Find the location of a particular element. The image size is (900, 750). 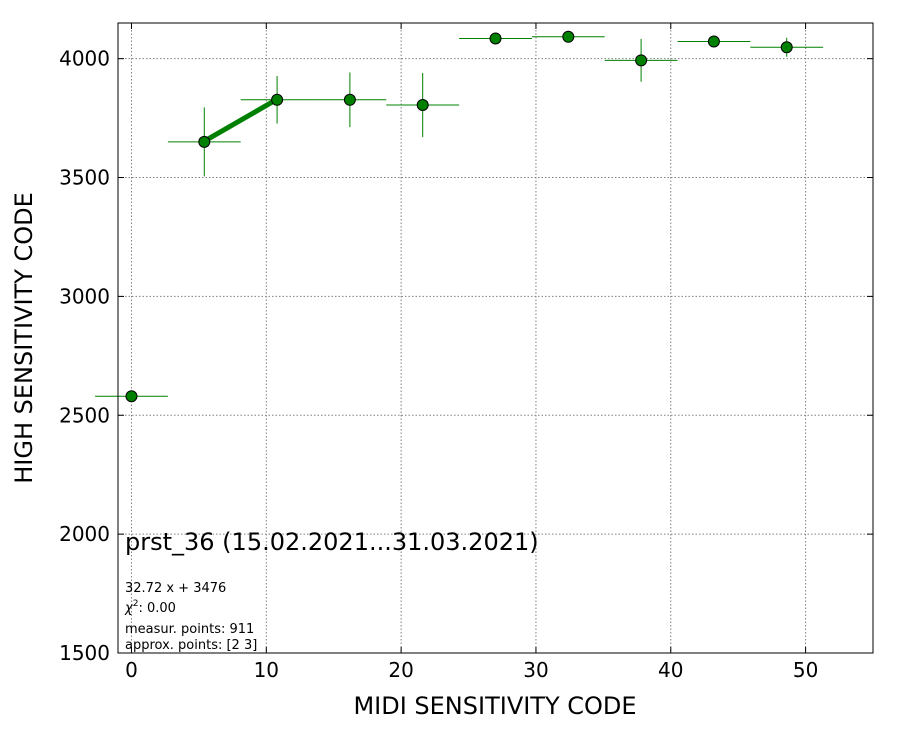

fit-line-layer is located at coordinates (241, 120).